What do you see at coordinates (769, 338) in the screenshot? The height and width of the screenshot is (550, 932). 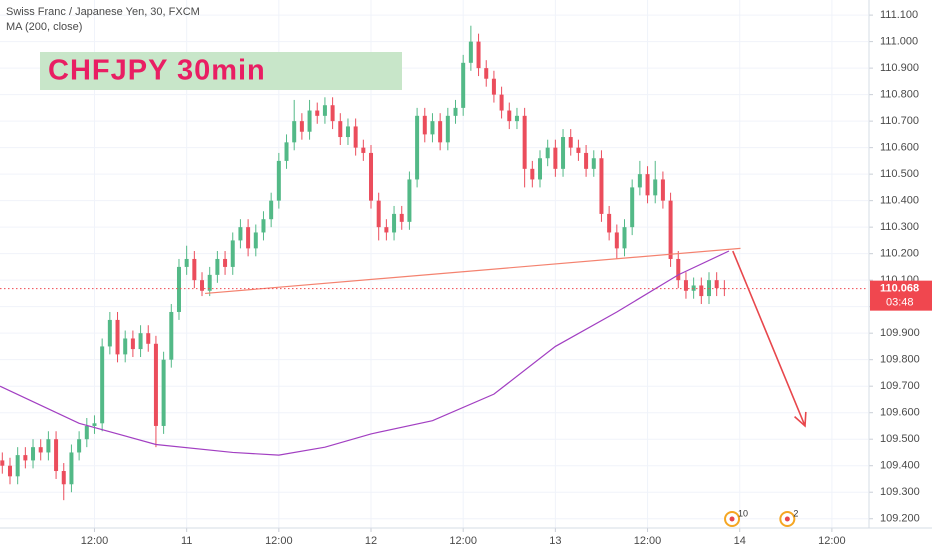 I see `arrow-line` at bounding box center [769, 338].